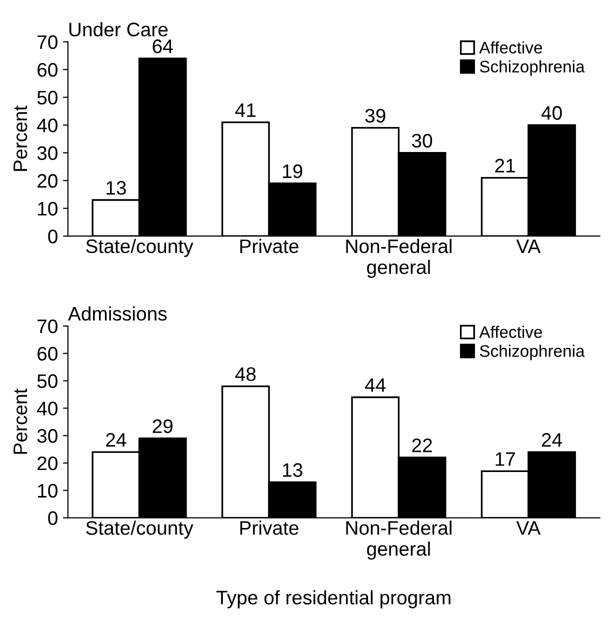 This screenshot has height=633, width=612. What do you see at coordinates (245, 374) in the screenshot?
I see `data-label: 48` at bounding box center [245, 374].